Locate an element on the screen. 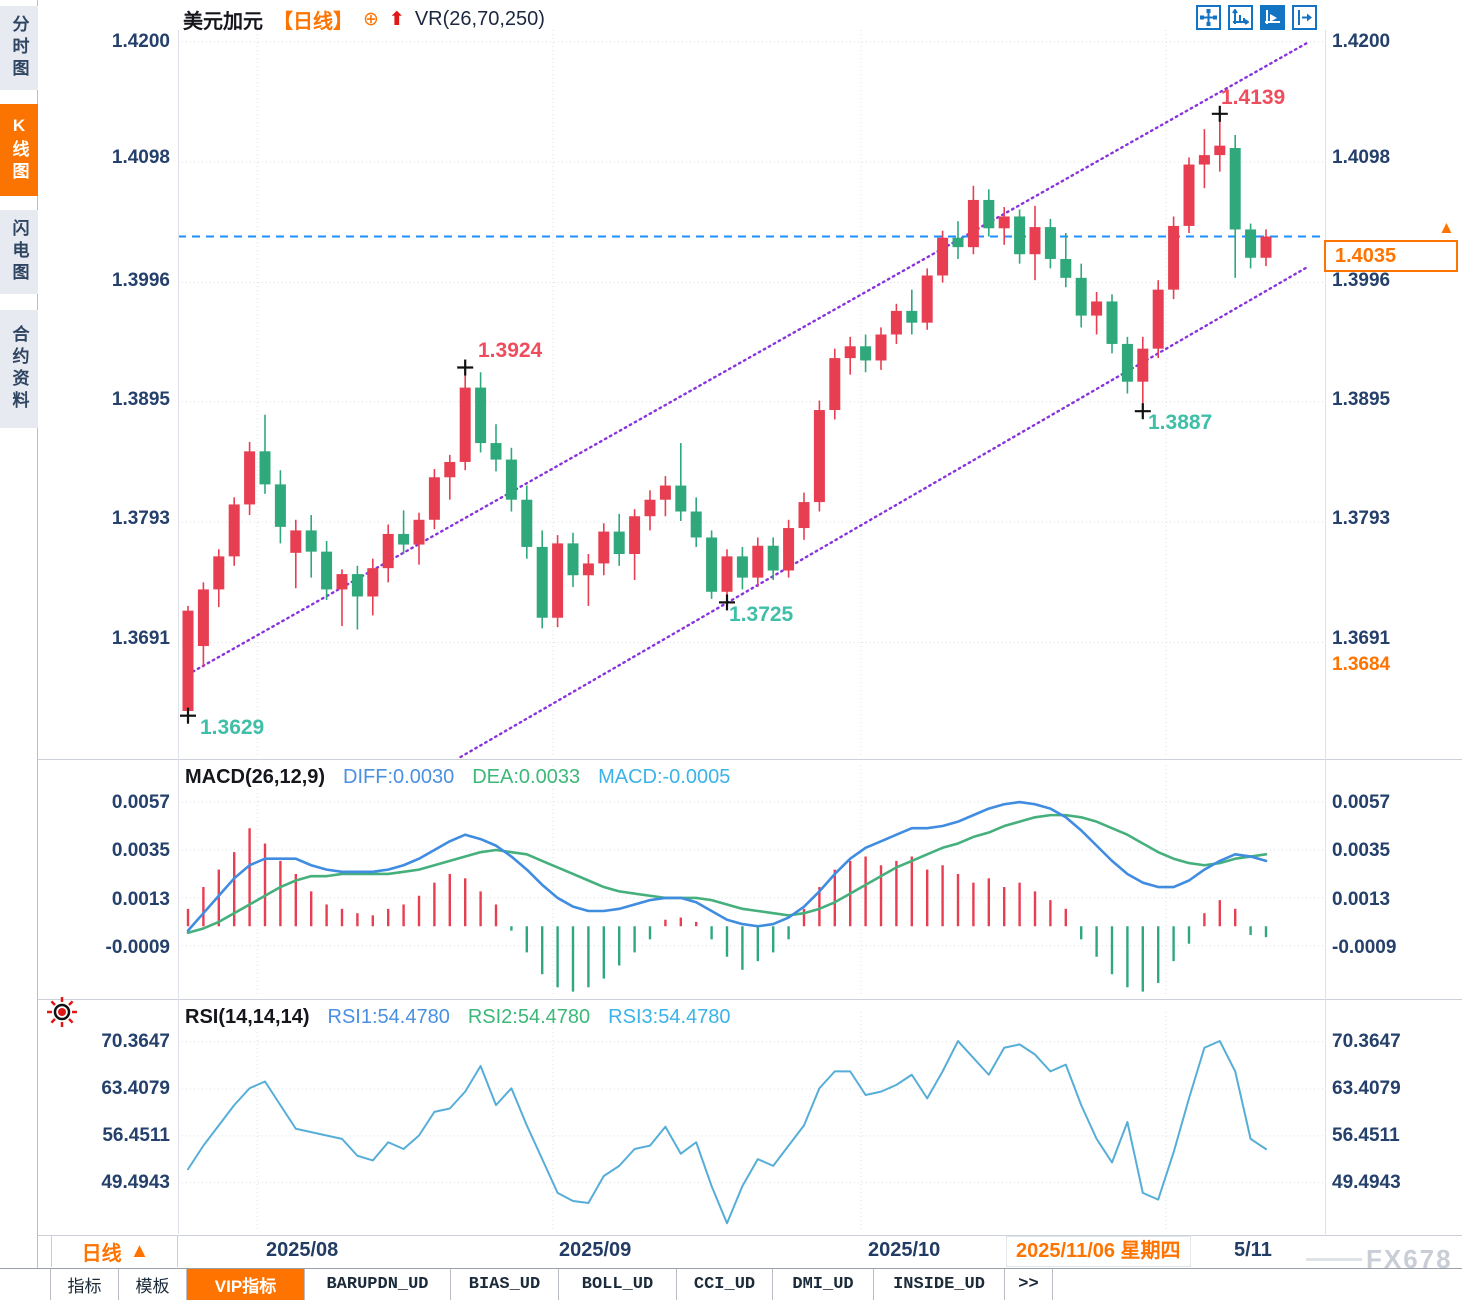 Image resolution: width=1462 pixels, height=1300 pixels. macd-tick-left: -0.0009 is located at coordinates (137, 947).